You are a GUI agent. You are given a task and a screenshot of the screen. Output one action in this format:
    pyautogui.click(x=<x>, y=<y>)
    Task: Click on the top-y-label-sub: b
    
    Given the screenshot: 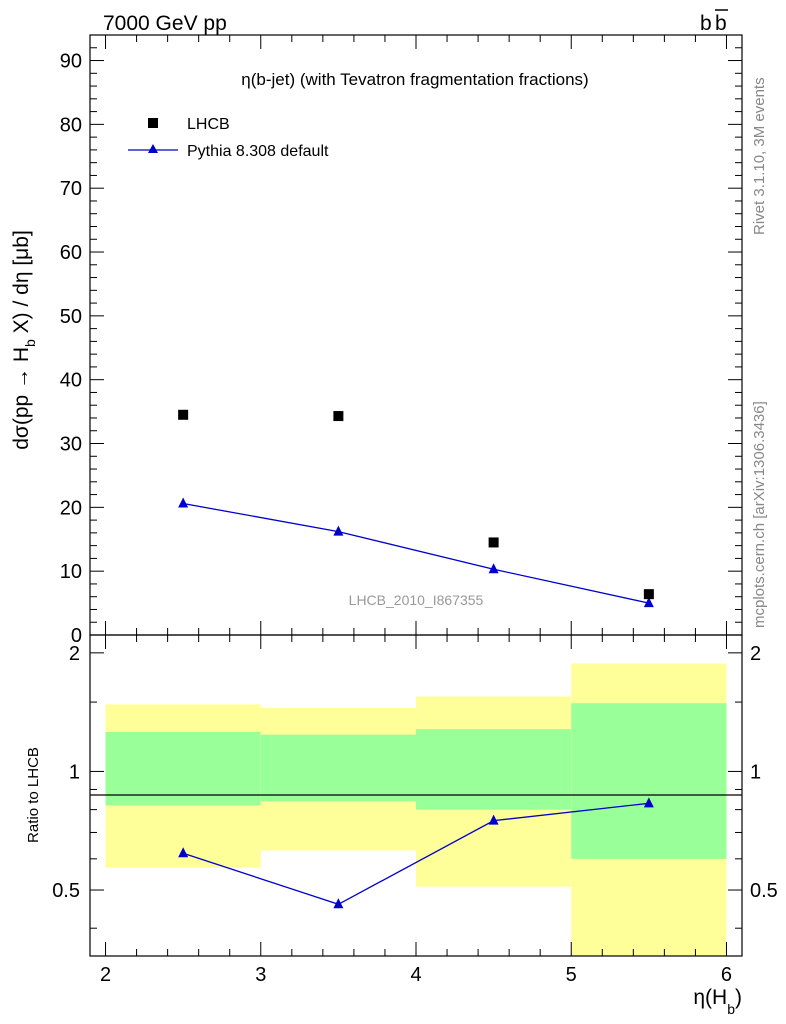 What is the action you would take?
    pyautogui.click(x=30, y=343)
    